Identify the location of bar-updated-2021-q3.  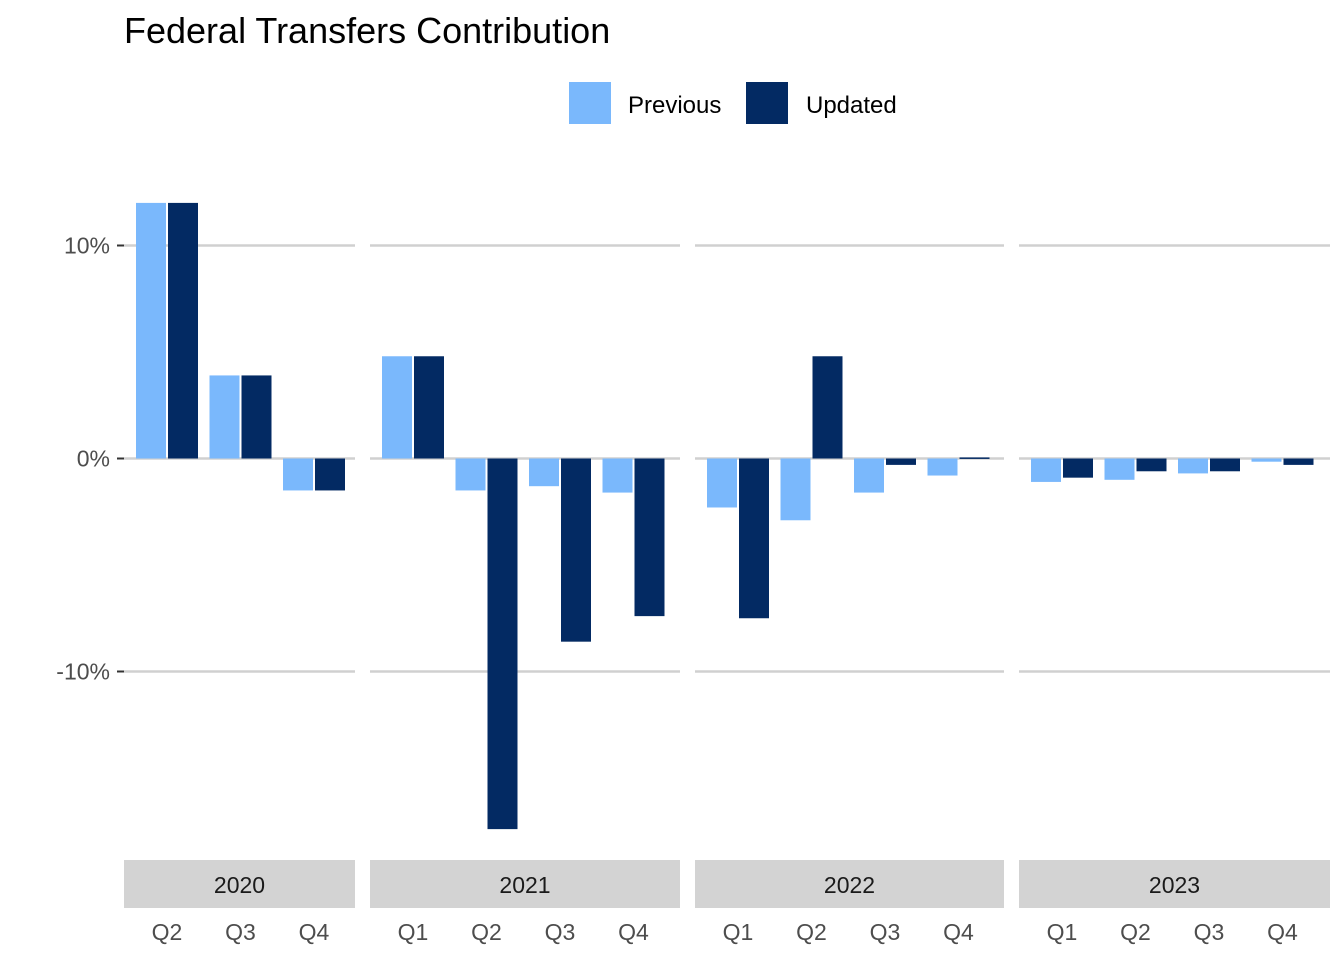
(576, 550).